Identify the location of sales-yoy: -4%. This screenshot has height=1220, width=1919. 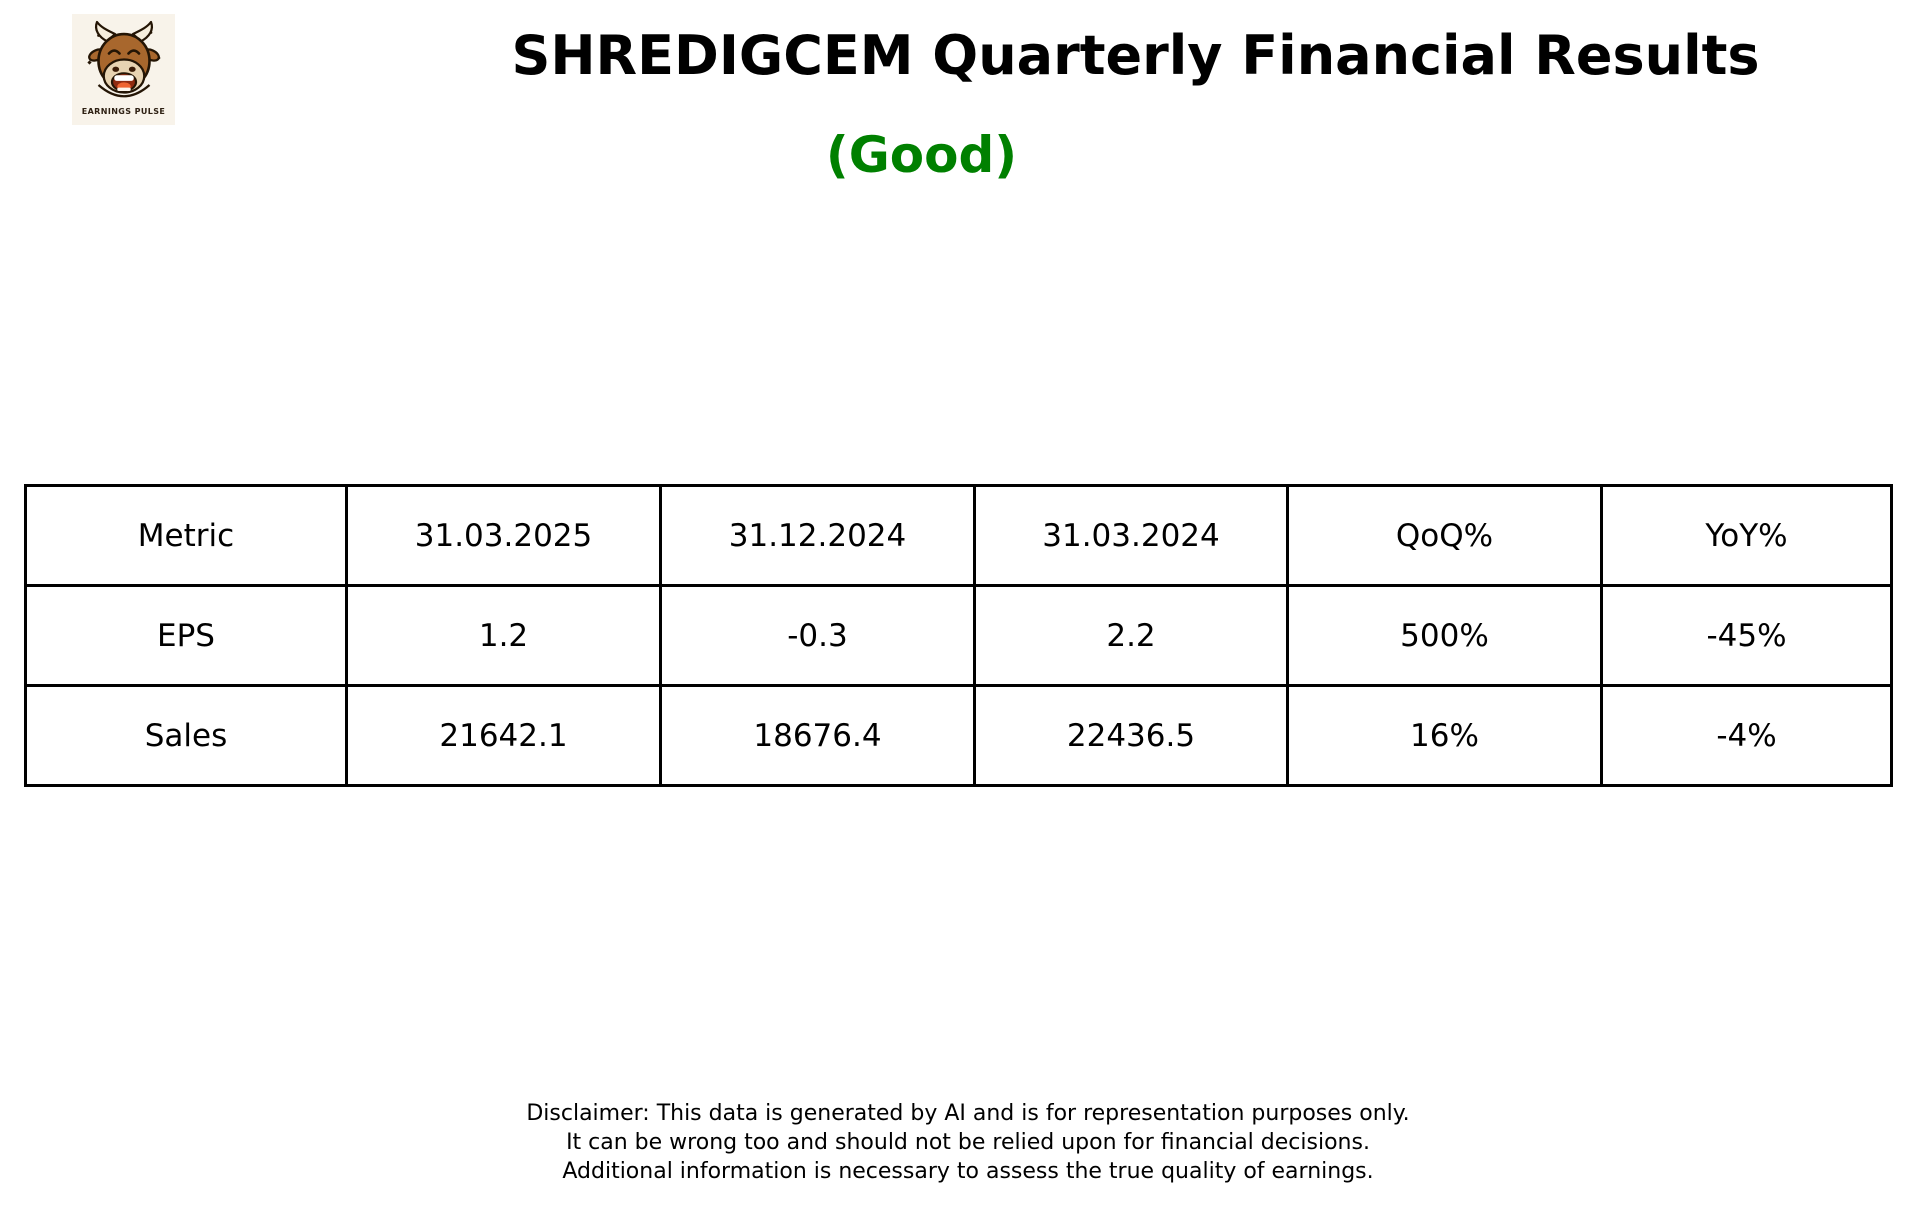
(1746, 735).